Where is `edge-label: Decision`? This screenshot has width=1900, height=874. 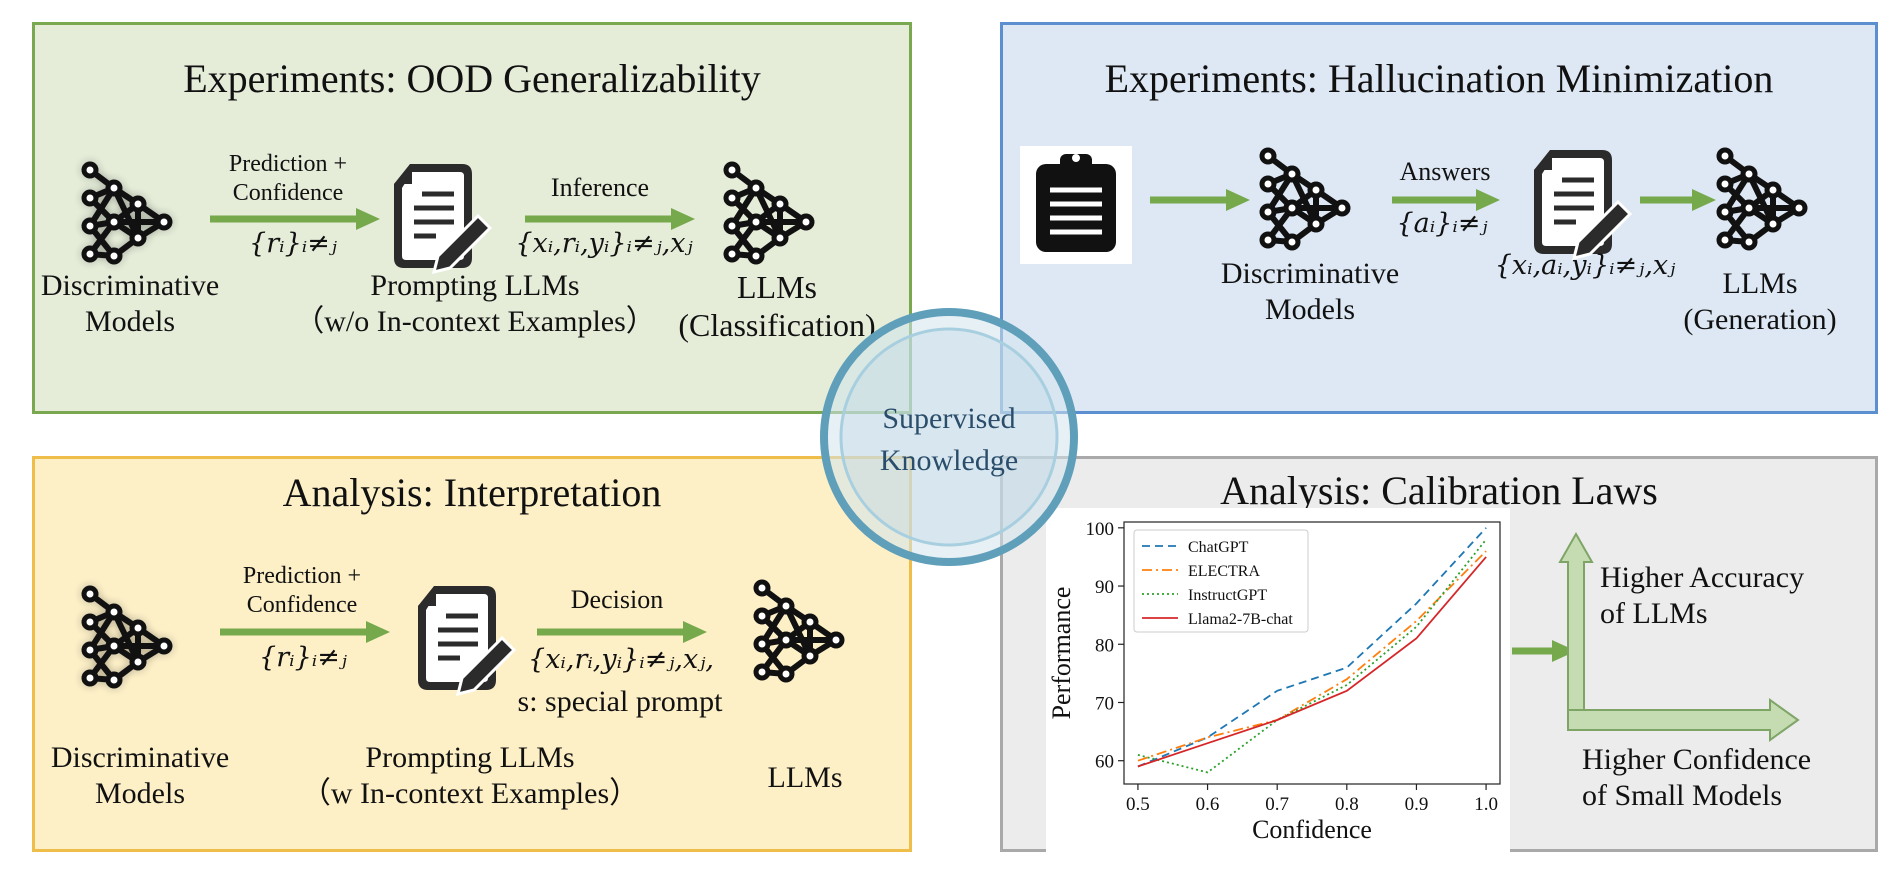
edge-label: Decision is located at coordinates (617, 599).